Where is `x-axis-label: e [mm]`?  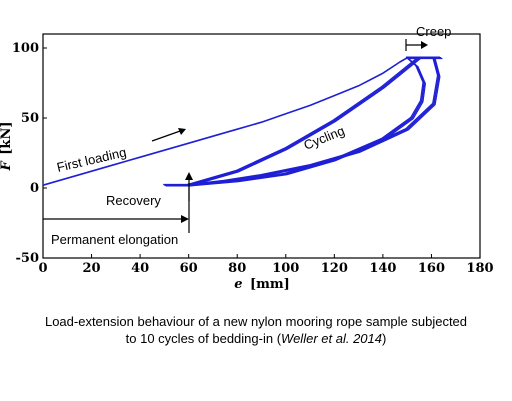
x-axis-label: e [mm] is located at coordinates (262, 284).